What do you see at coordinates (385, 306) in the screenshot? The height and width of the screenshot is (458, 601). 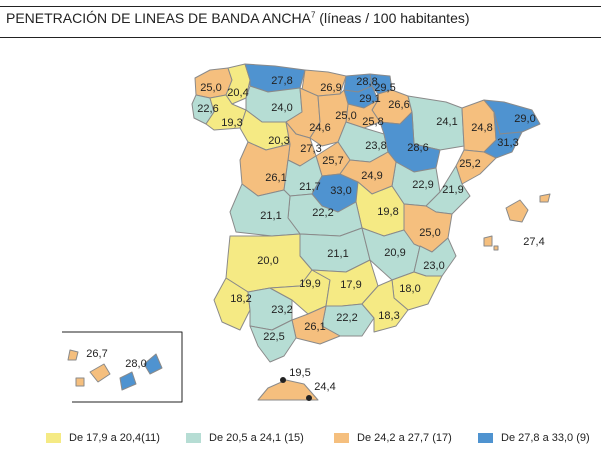 I see `region-almeria` at bounding box center [385, 306].